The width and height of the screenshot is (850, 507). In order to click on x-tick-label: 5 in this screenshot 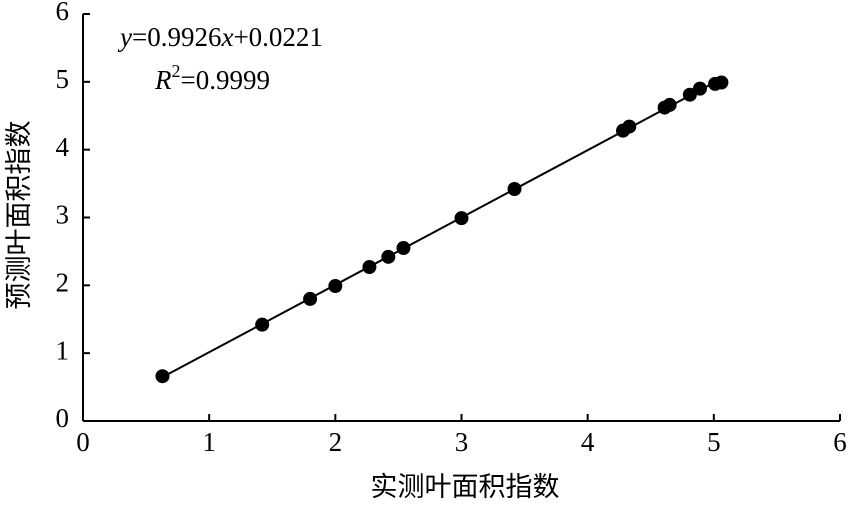, I will do `click(714, 442)`.